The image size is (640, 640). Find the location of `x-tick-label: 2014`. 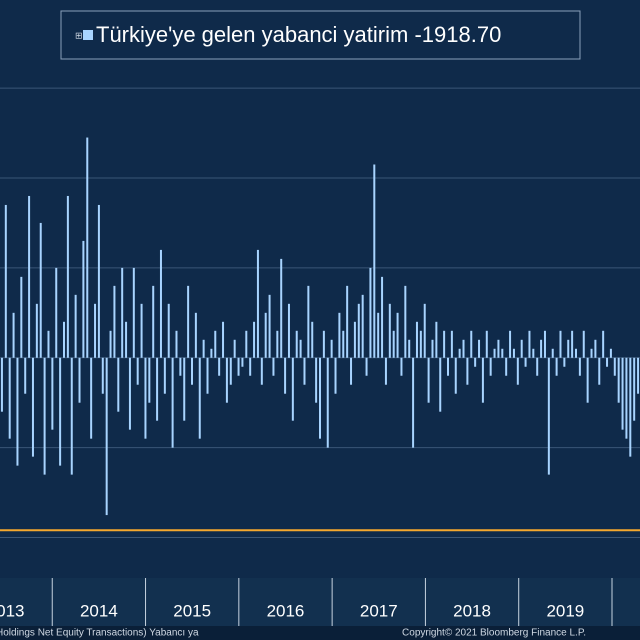

x-tick-label: 2014 is located at coordinates (99, 610).